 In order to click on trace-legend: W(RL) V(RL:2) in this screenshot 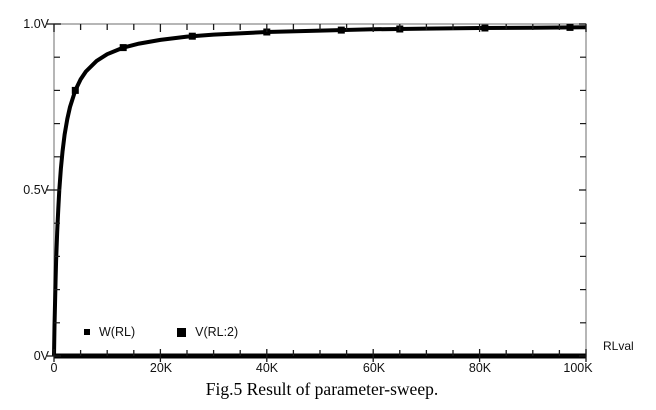, I will do `click(161, 332)`.